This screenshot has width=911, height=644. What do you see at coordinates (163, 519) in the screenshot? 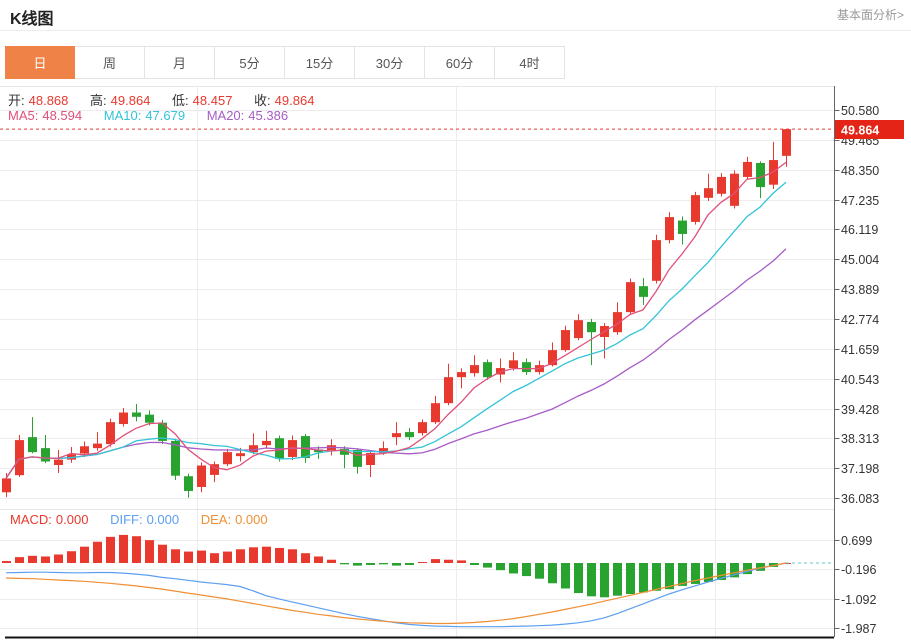
I see `diff-value: 0.000` at bounding box center [163, 519].